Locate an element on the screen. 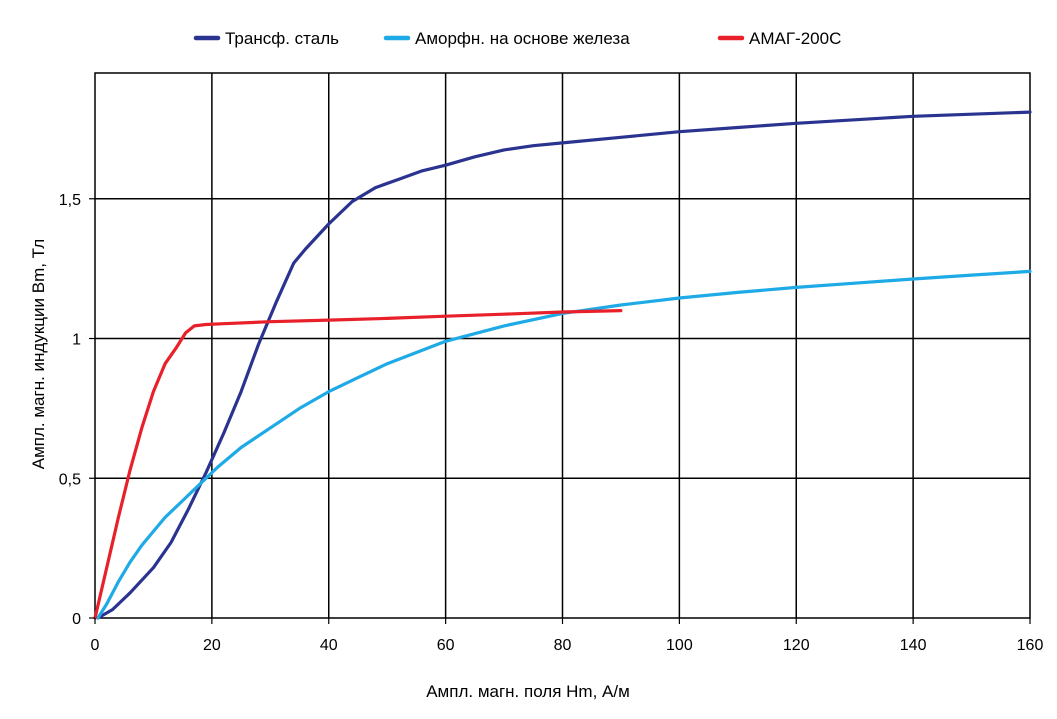 Image resolution: width=1057 pixels, height=719 pixels. y-tick-label: 1 is located at coordinates (76, 340).